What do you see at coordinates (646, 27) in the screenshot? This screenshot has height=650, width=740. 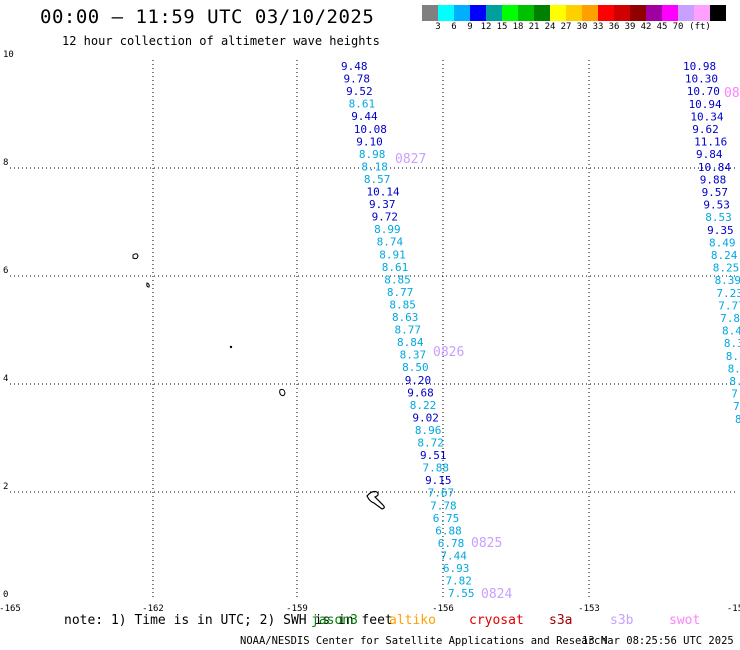 I see `colorbar-label: 42` at bounding box center [646, 27].